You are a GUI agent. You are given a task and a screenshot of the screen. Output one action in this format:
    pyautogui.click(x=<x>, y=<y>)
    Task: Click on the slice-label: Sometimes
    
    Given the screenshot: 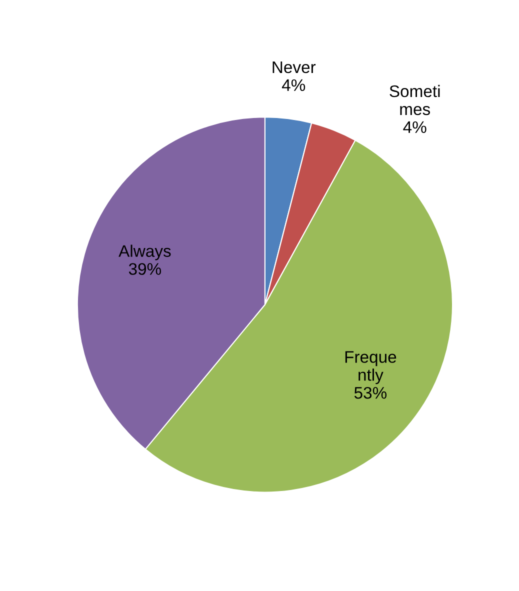 What is the action you would take?
    pyautogui.click(x=415, y=100)
    